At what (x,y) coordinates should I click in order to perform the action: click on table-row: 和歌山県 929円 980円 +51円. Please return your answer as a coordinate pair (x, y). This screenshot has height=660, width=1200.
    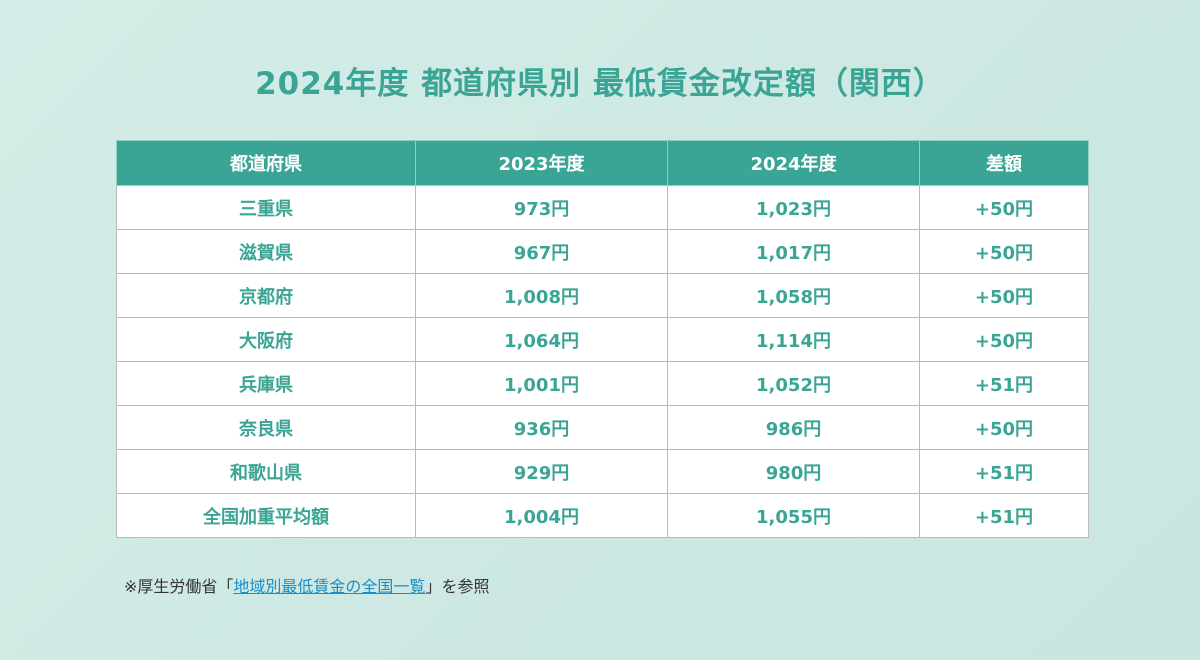
    Looking at the image, I should click on (602, 471).